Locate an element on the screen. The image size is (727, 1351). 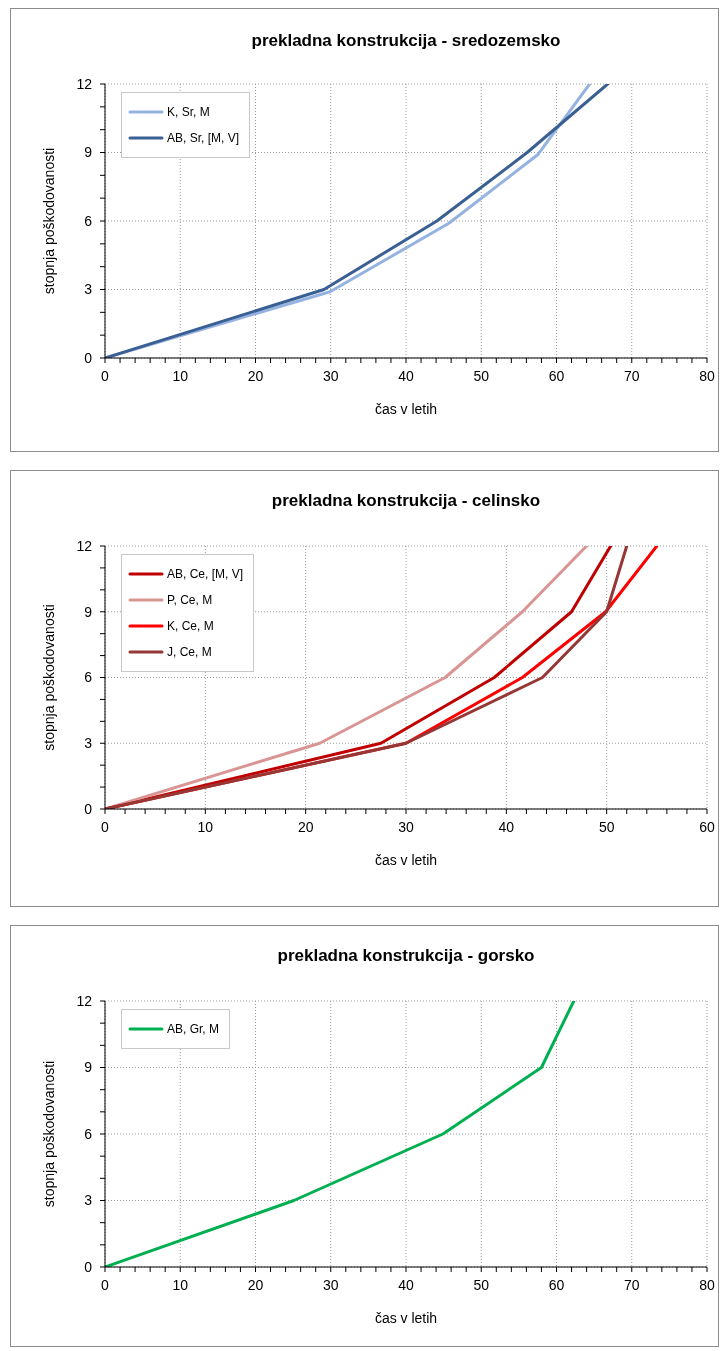
legend-label: J, Ce, M is located at coordinates (189, 652).